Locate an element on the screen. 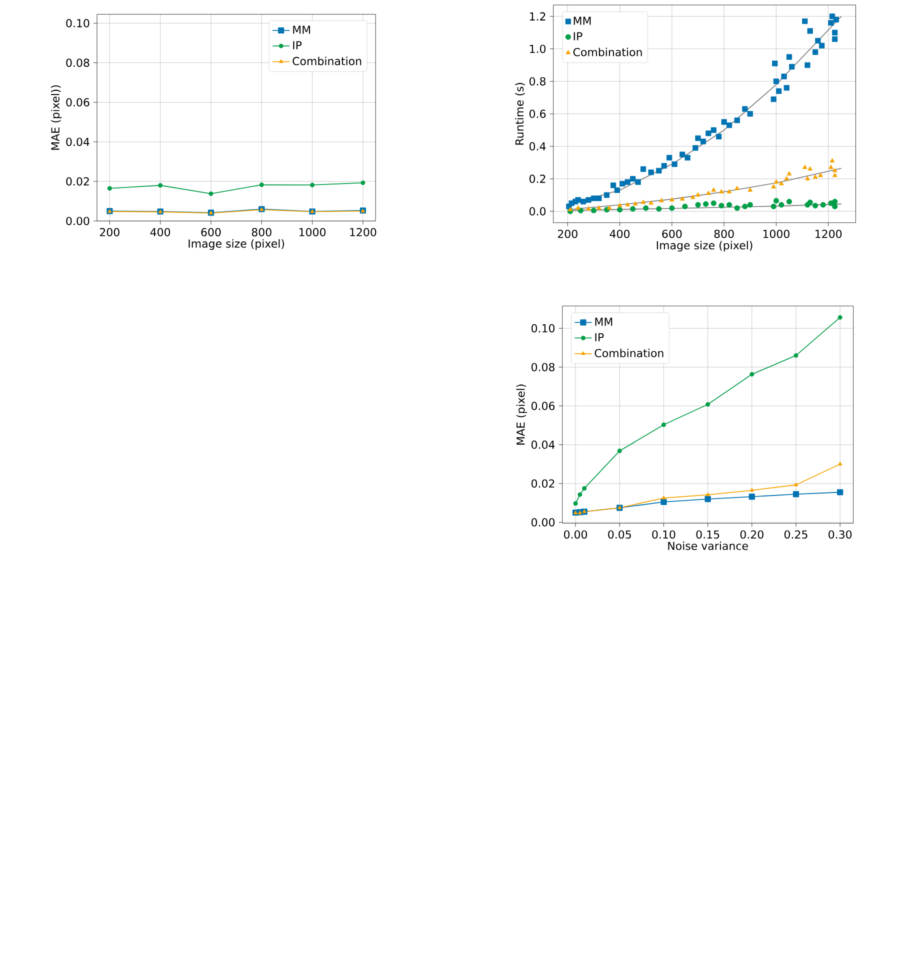  x-tick-label: 0.25 is located at coordinates (796, 534).